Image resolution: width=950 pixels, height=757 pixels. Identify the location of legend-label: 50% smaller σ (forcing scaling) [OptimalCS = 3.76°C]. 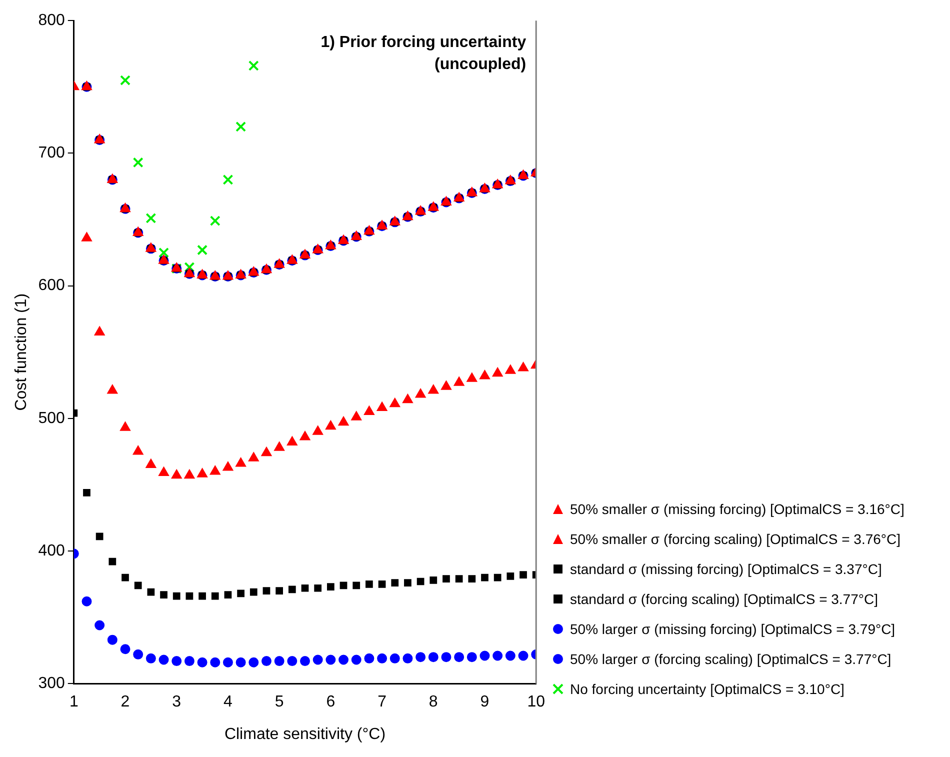
(735, 539).